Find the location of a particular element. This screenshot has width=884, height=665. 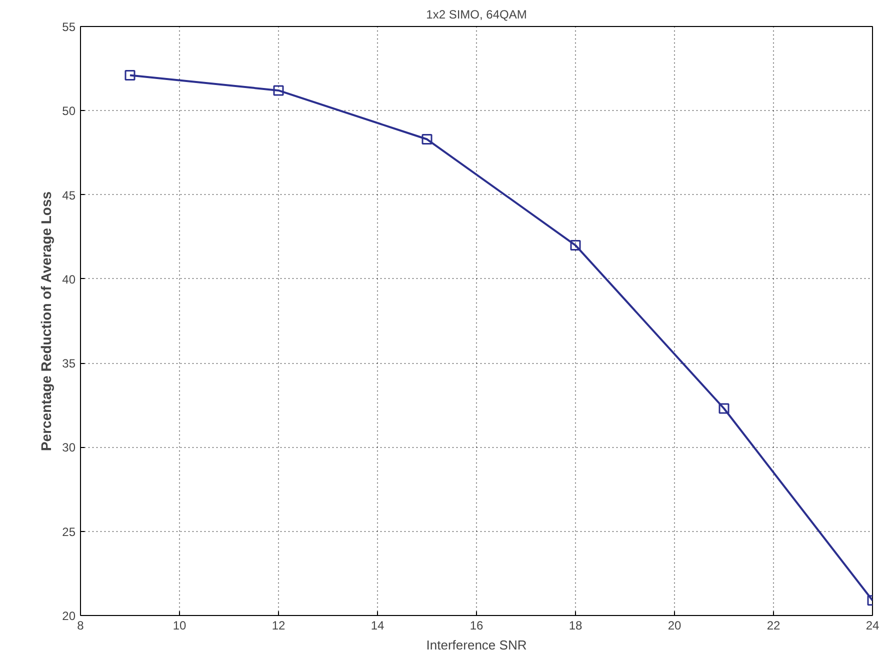

y-tick-label: 40 is located at coordinates (69, 279).